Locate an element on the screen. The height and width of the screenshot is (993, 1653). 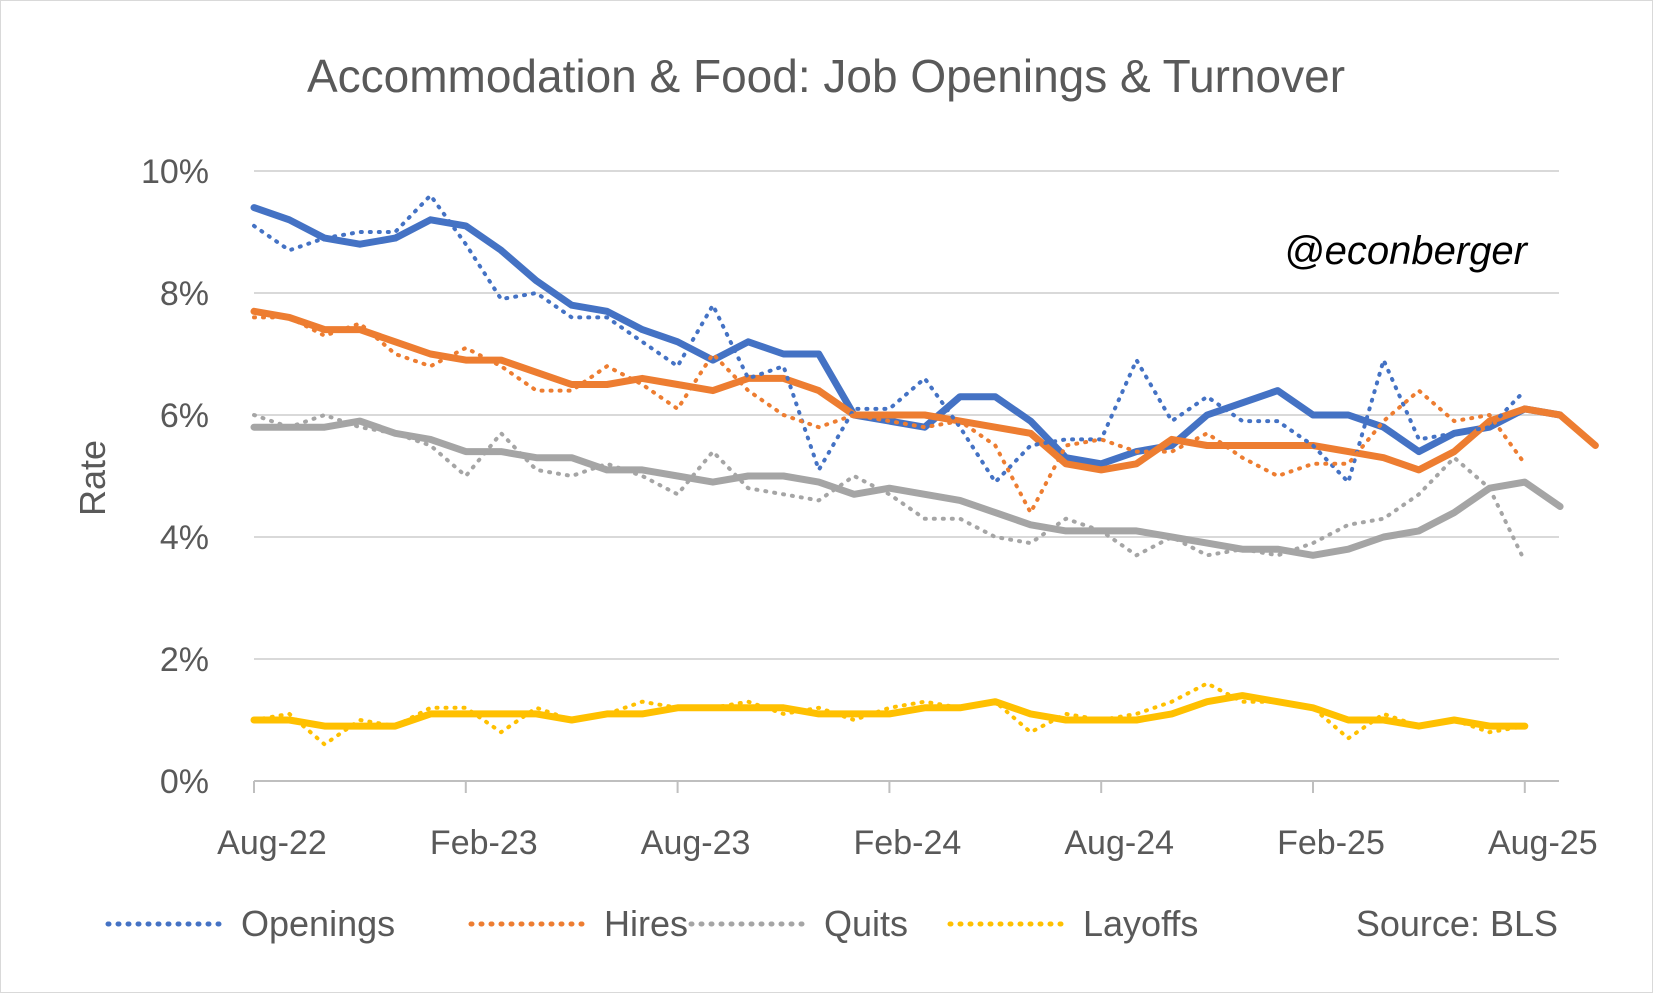
x-tick-label: Feb-25 is located at coordinates (1331, 843).